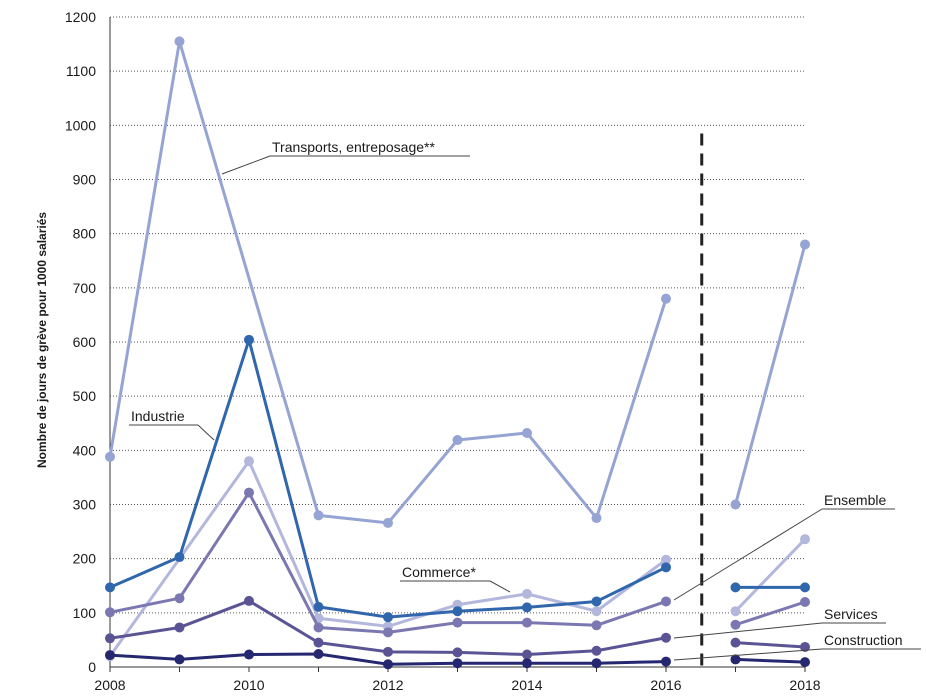 This screenshot has height=696, width=926. What do you see at coordinates (109, 685) in the screenshot?
I see `x-tick-label: 2008` at bounding box center [109, 685].